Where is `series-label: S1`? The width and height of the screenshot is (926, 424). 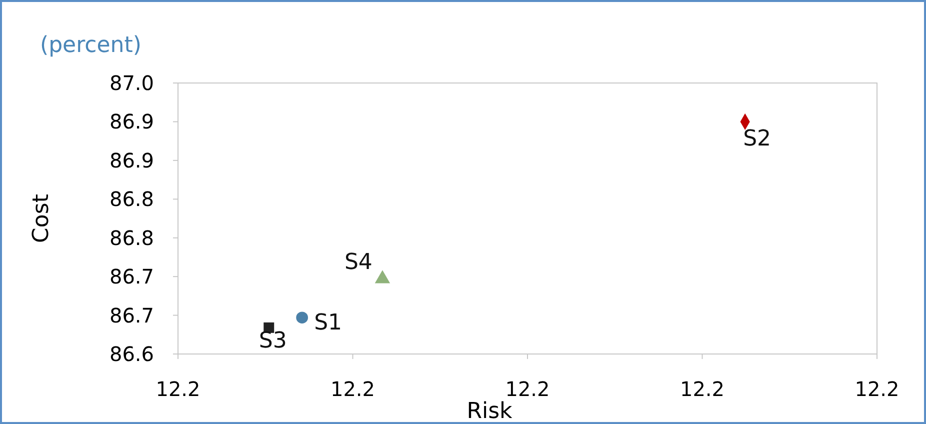
series-label: S1 is located at coordinates (328, 323).